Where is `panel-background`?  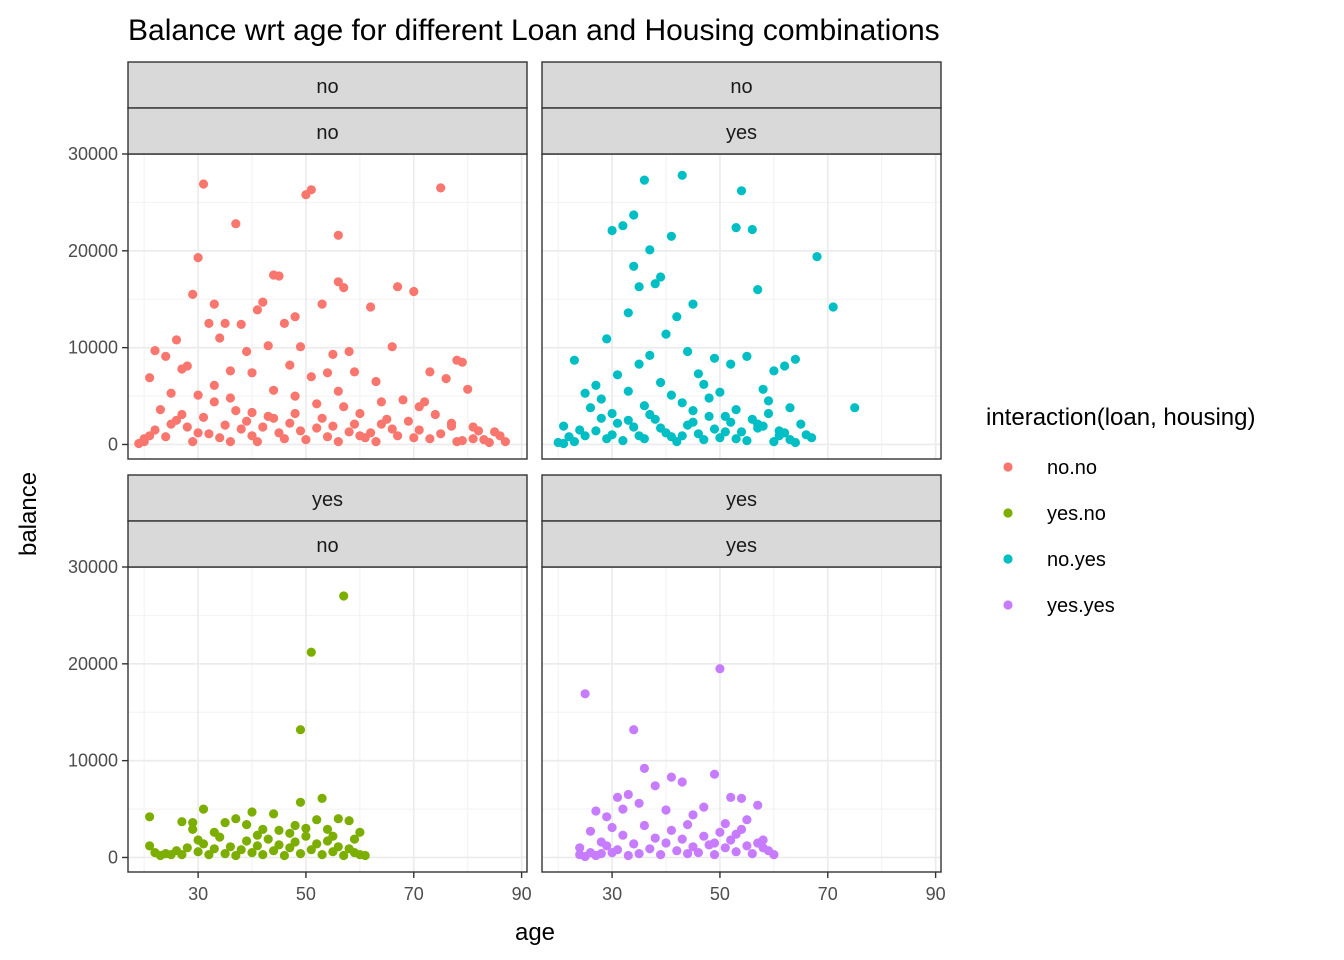 panel-background is located at coordinates (741, 306).